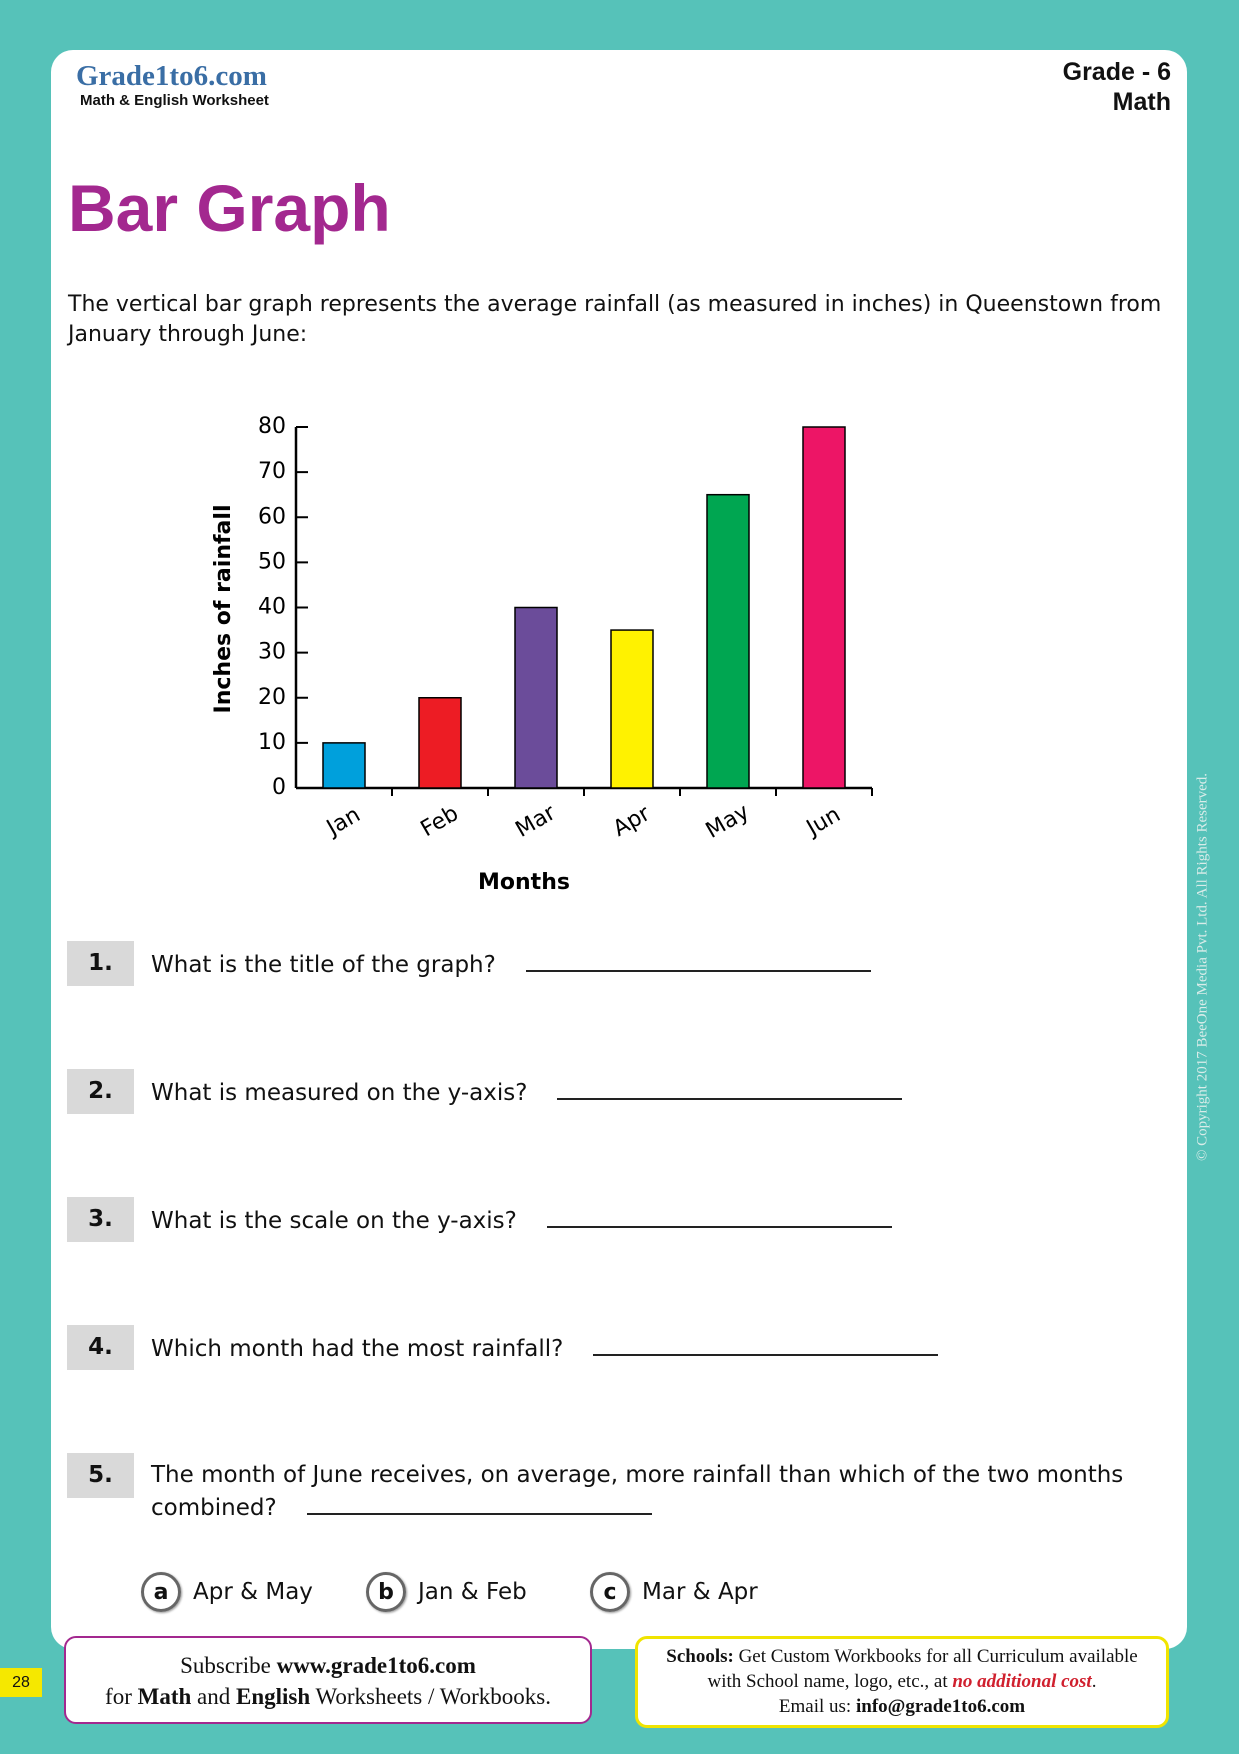 The width and height of the screenshot is (1239, 1754). I want to click on question: 3. What is the scale on the y-axis?, so click(617, 1219).